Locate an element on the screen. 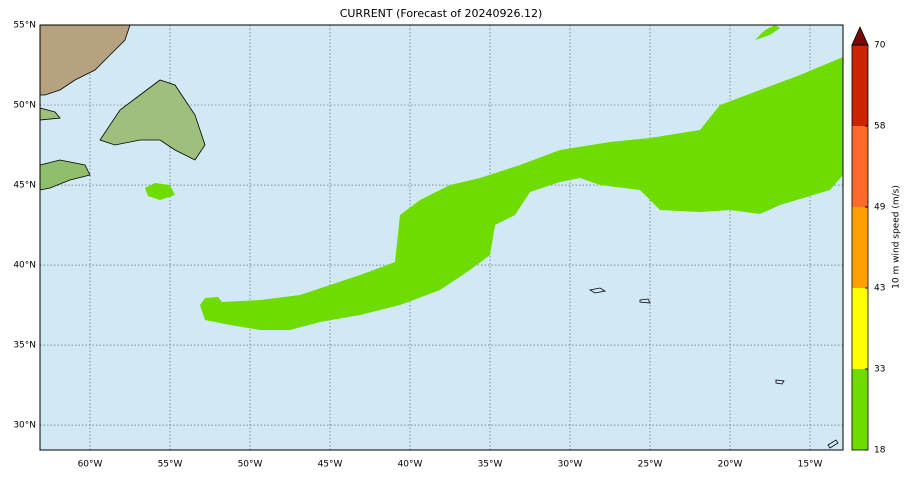  x-tick-label: 30°W is located at coordinates (570, 465).